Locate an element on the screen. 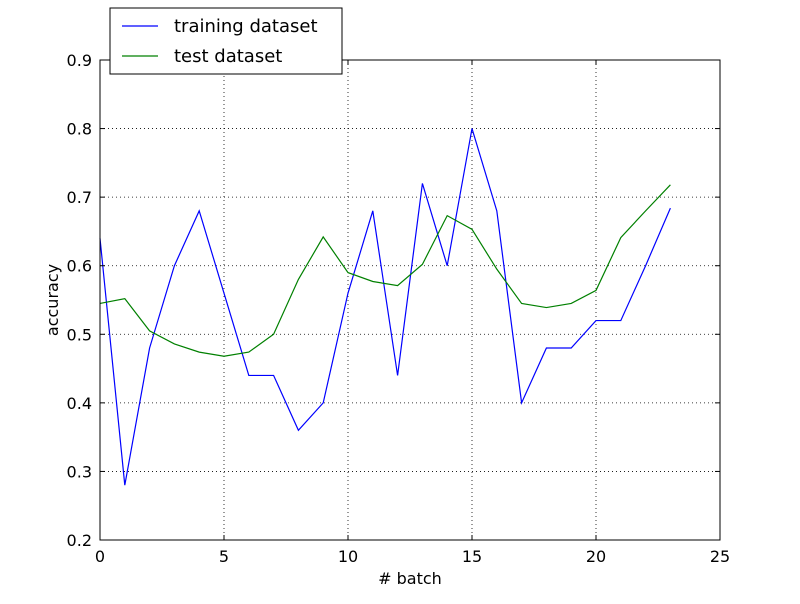 The image size is (800, 604). y-tick-label: 0.5 is located at coordinates (79, 334).